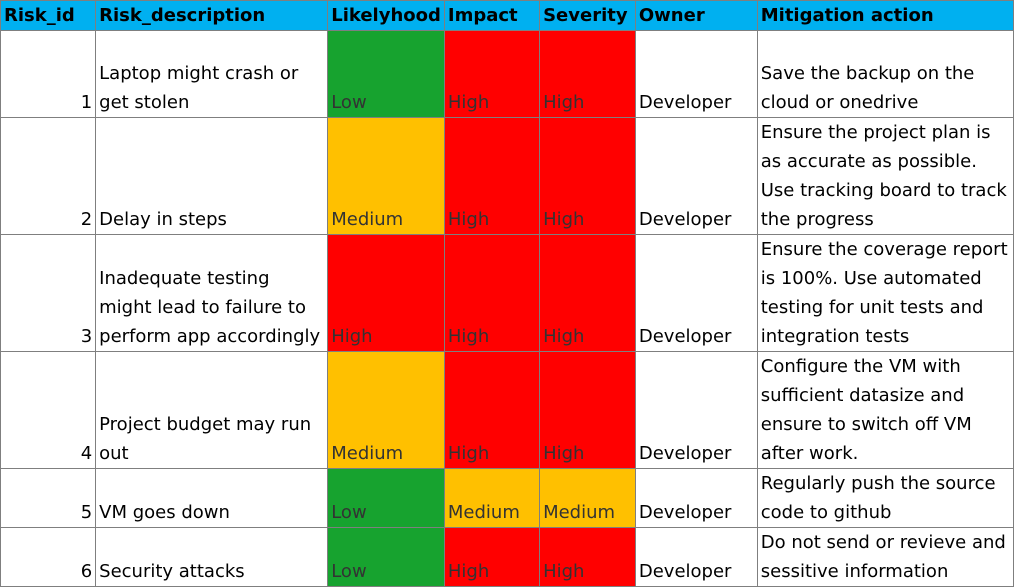  What do you see at coordinates (212, 74) in the screenshot?
I see `risk-description-cell: Laptop might crash or get stolen` at bounding box center [212, 74].